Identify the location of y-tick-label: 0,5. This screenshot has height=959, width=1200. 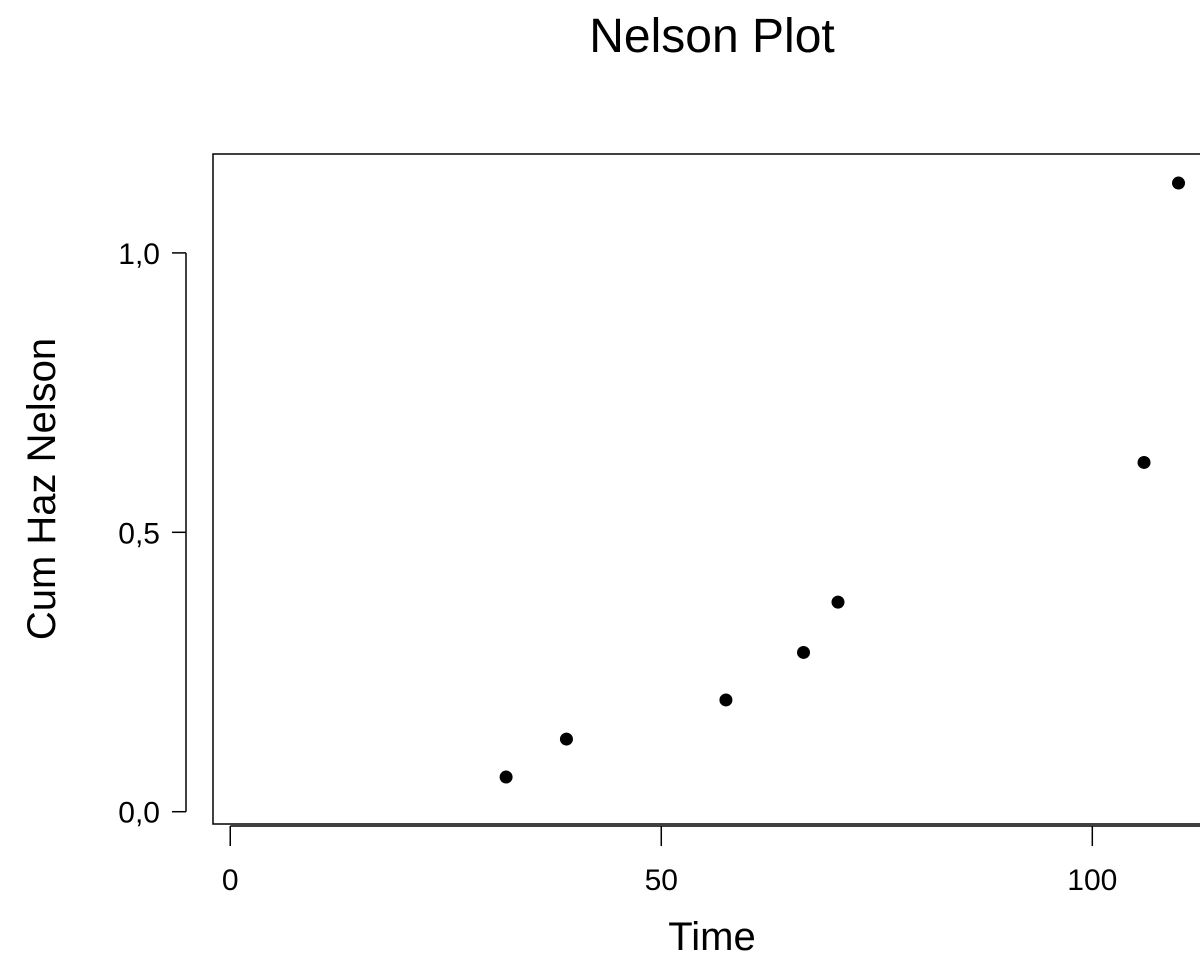
(139, 533).